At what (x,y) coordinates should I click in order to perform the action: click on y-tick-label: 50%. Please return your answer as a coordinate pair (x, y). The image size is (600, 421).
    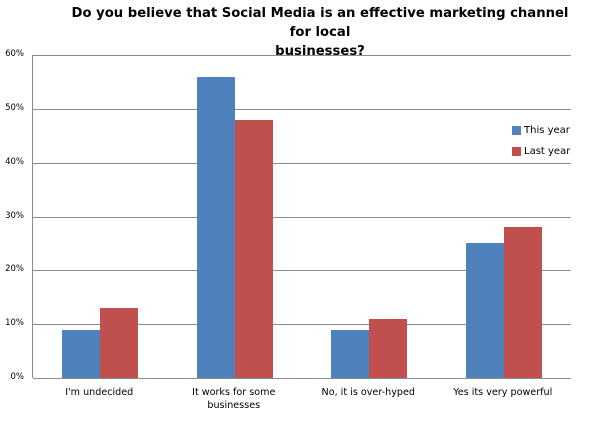
    Looking at the image, I should click on (14, 107).